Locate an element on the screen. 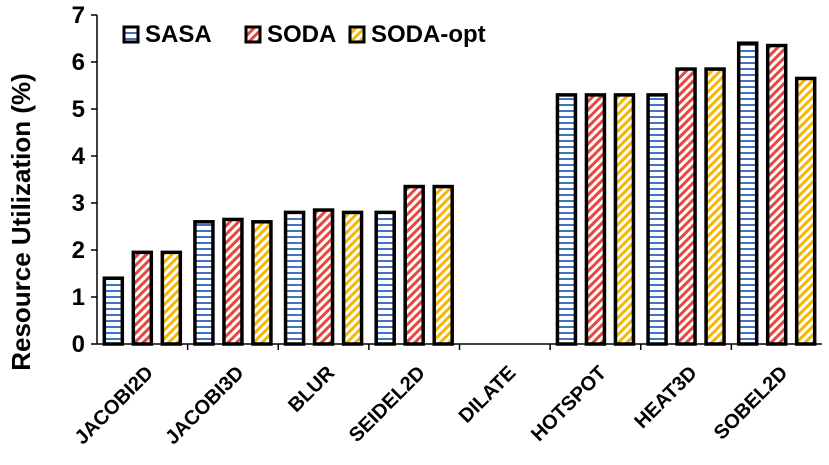 The image size is (829, 465). legend-swatch-soda is located at coordinates (253, 34).